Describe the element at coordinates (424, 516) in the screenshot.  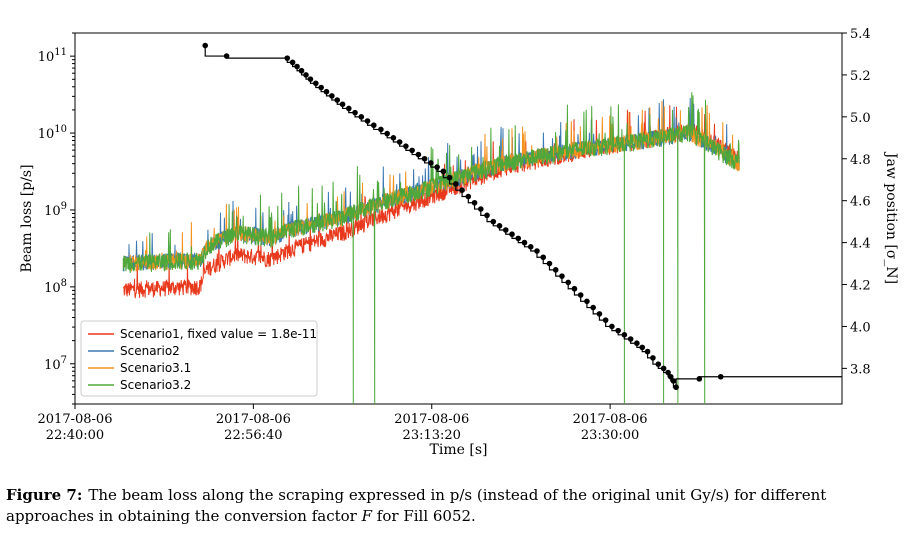
I see `caption-text-2: for Fill 6052.` at that location.